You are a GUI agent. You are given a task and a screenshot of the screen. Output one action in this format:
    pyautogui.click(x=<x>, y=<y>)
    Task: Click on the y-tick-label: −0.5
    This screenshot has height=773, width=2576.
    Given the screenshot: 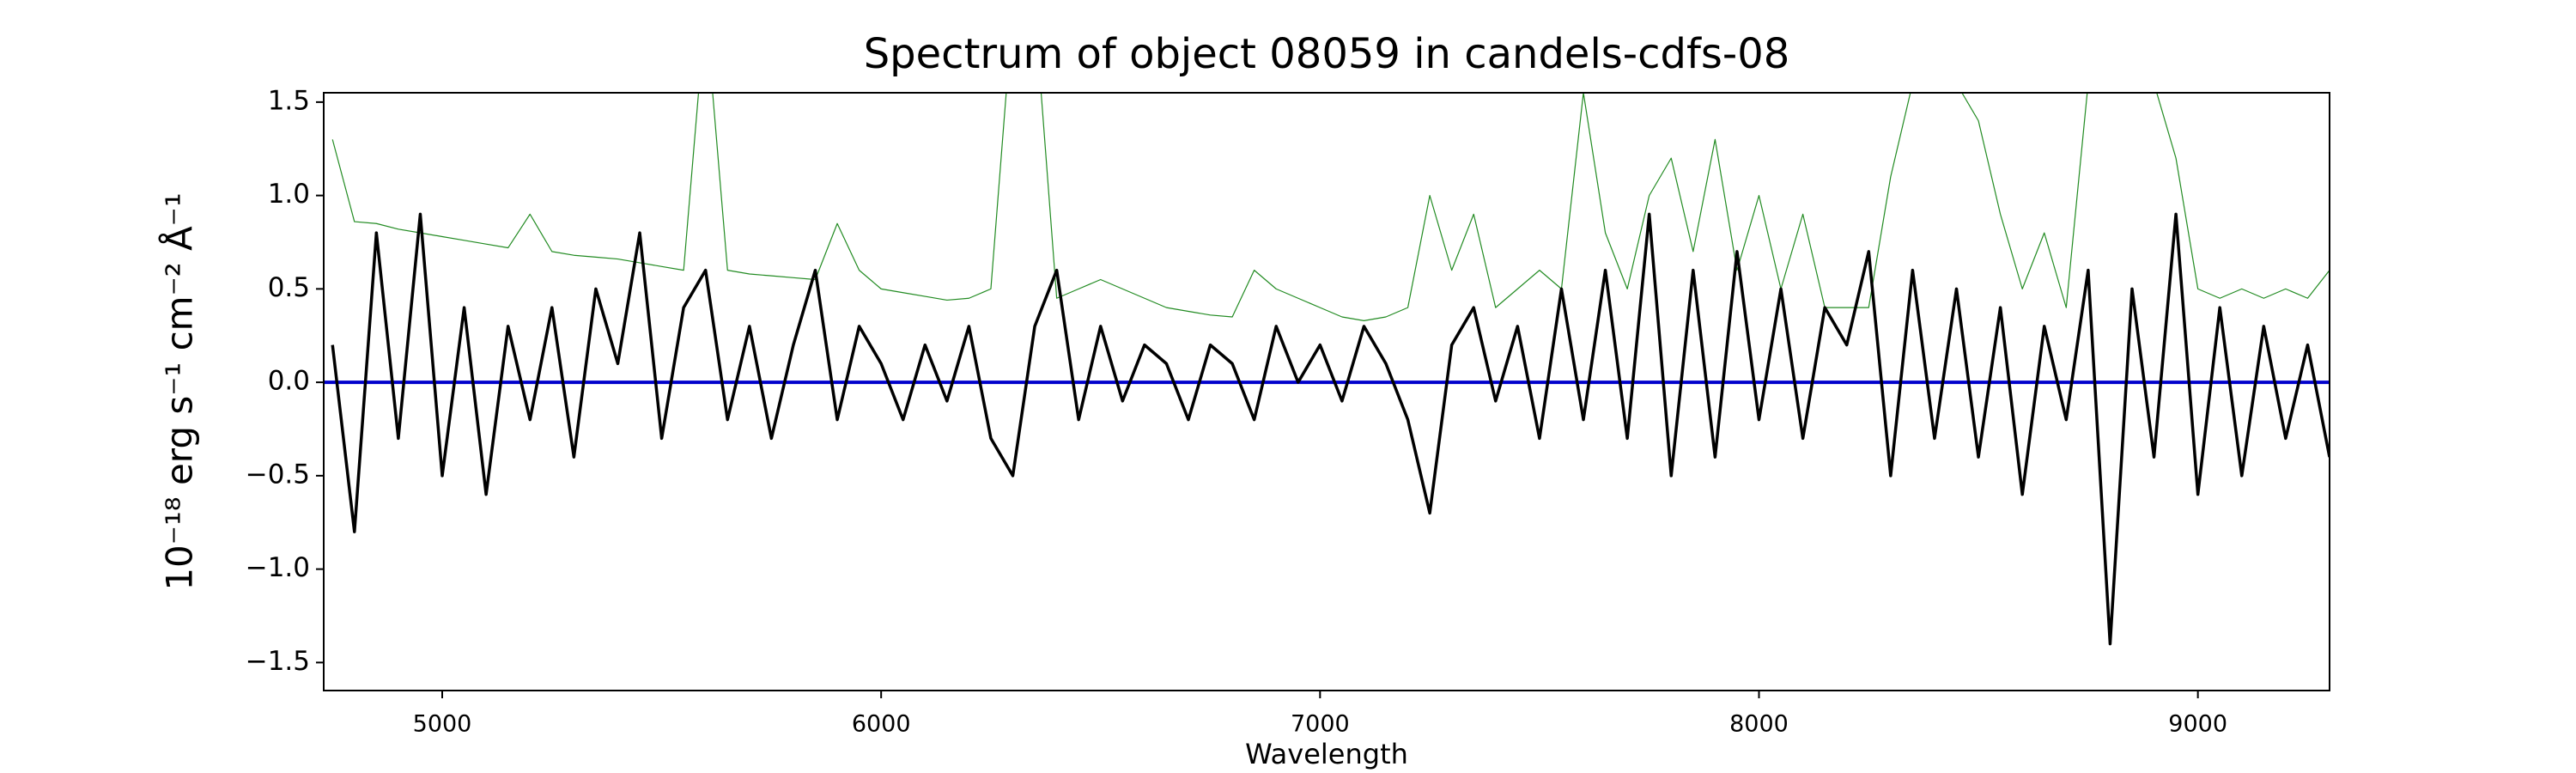 What is the action you would take?
    pyautogui.click(x=278, y=474)
    